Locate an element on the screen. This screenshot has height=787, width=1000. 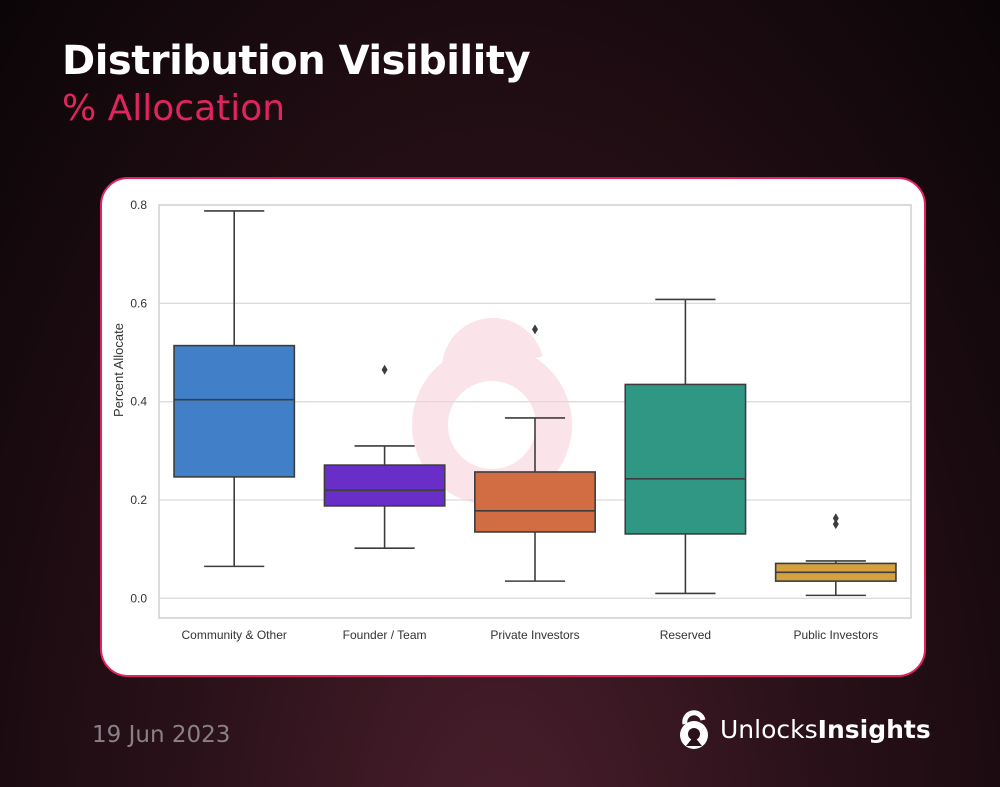
brand-name-light: Unlocks is located at coordinates (769, 729).